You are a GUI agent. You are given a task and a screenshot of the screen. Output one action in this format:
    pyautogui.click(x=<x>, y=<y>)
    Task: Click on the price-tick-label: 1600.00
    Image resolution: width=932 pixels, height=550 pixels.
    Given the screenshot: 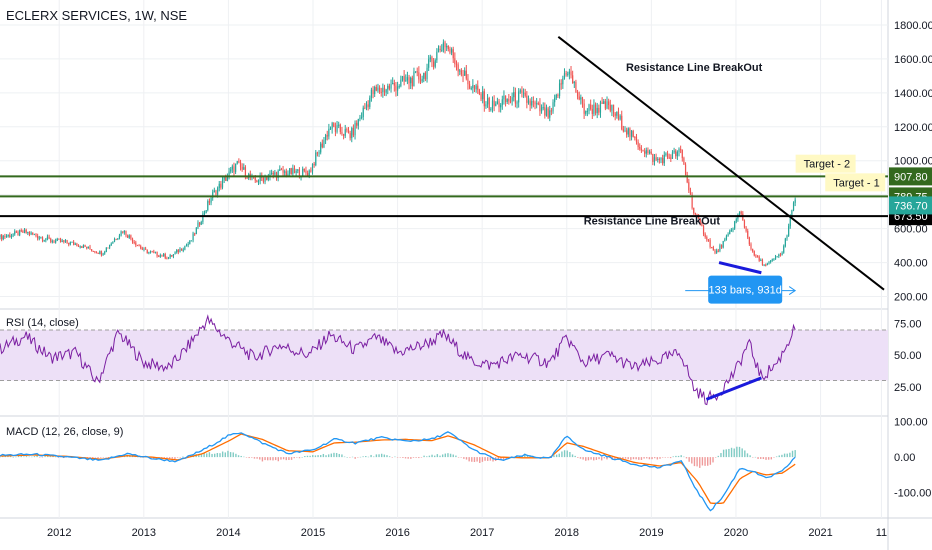 What is the action you would take?
    pyautogui.click(x=913, y=60)
    